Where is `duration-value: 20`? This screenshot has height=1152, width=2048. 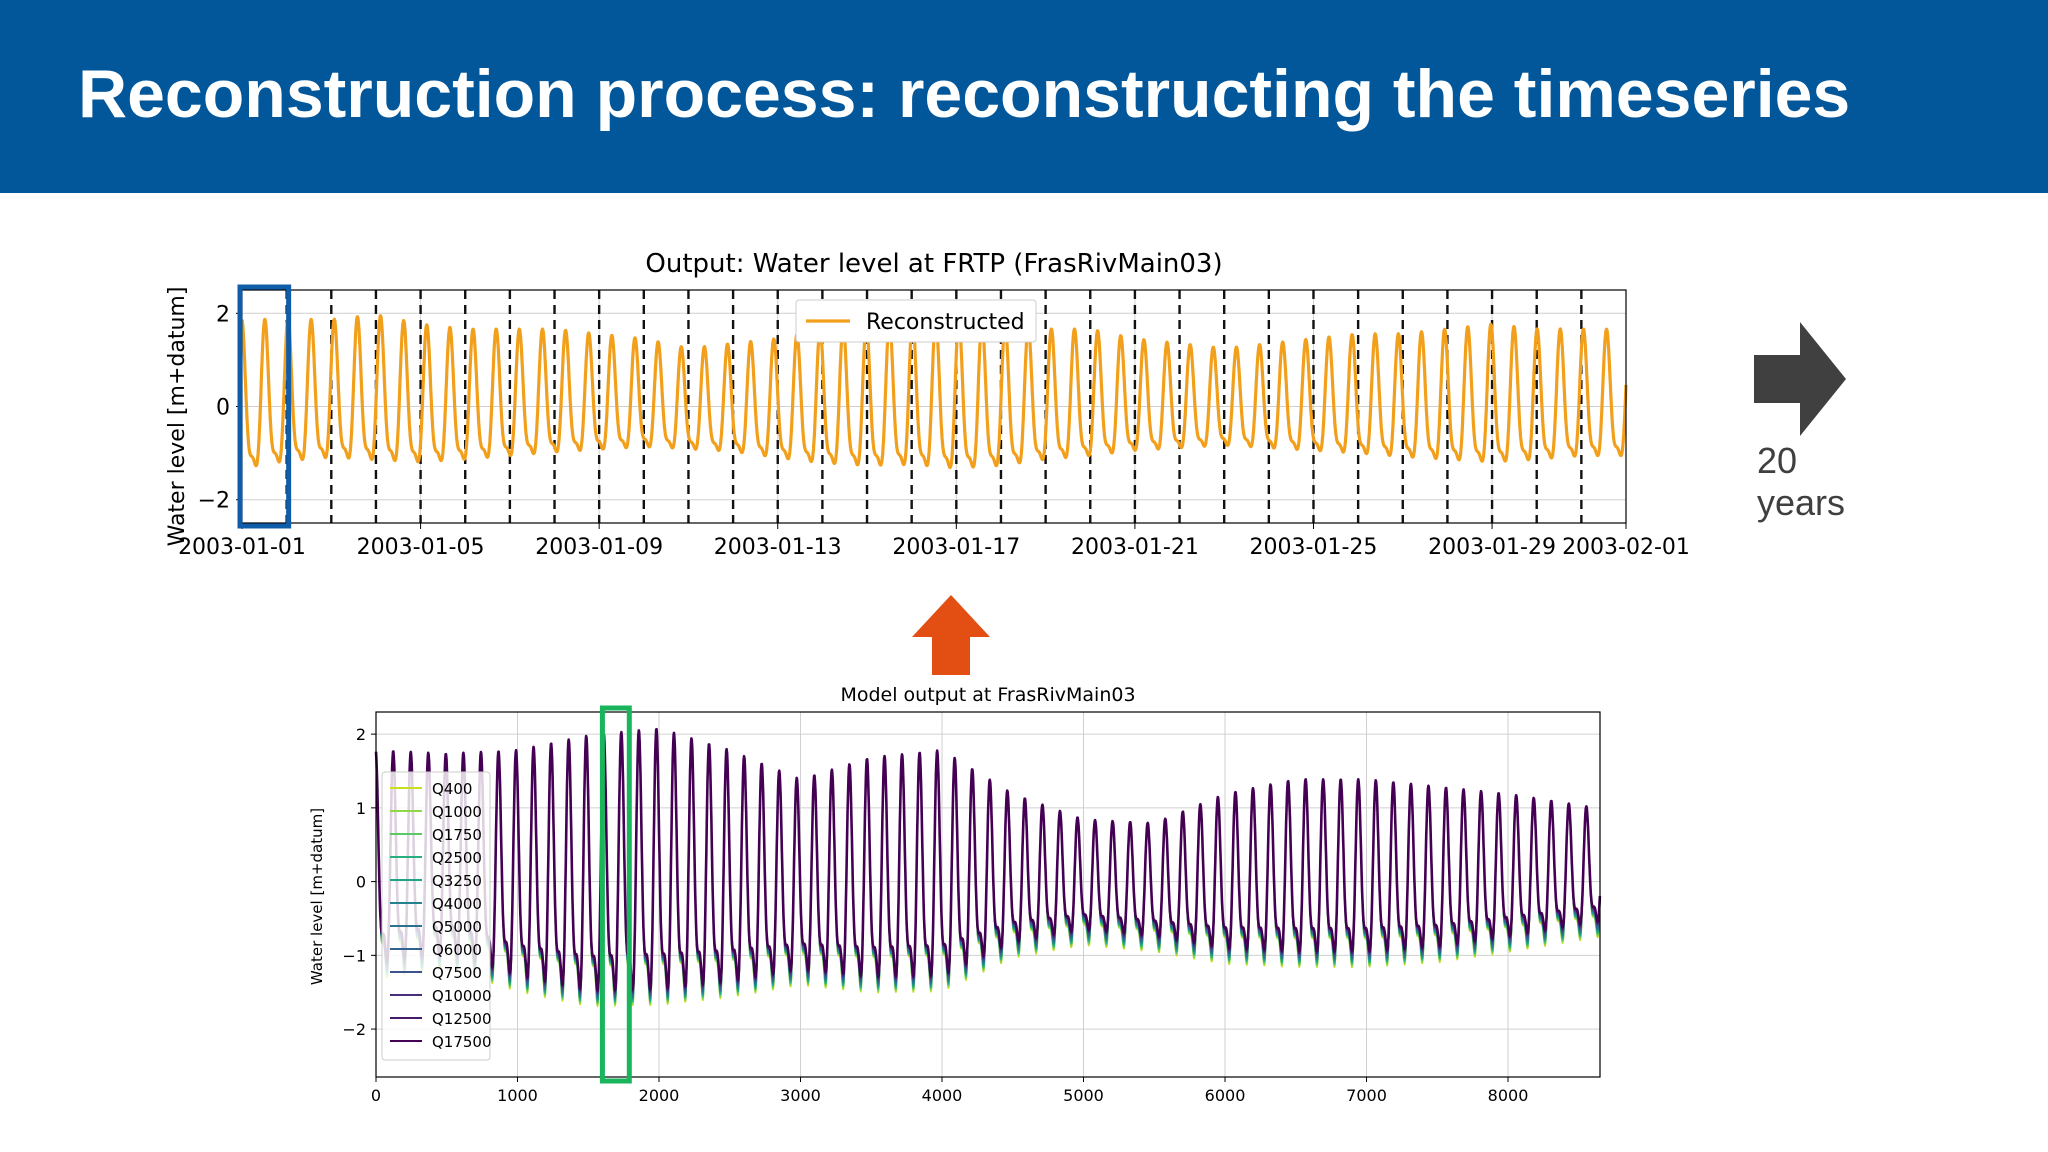 duration-value: 20 is located at coordinates (1777, 460).